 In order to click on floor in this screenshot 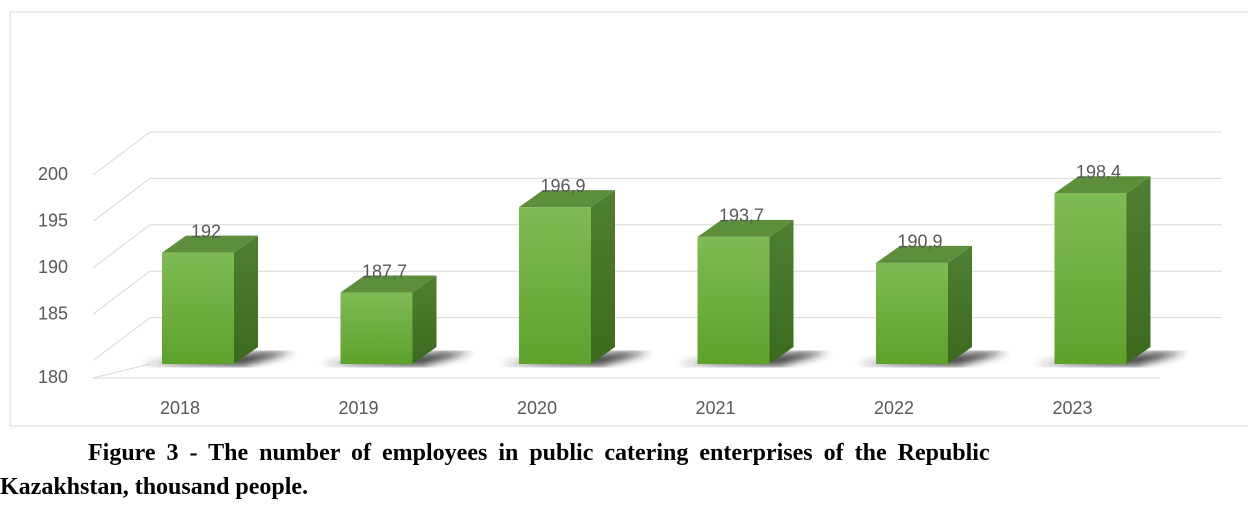, I will do `click(626, 371)`.